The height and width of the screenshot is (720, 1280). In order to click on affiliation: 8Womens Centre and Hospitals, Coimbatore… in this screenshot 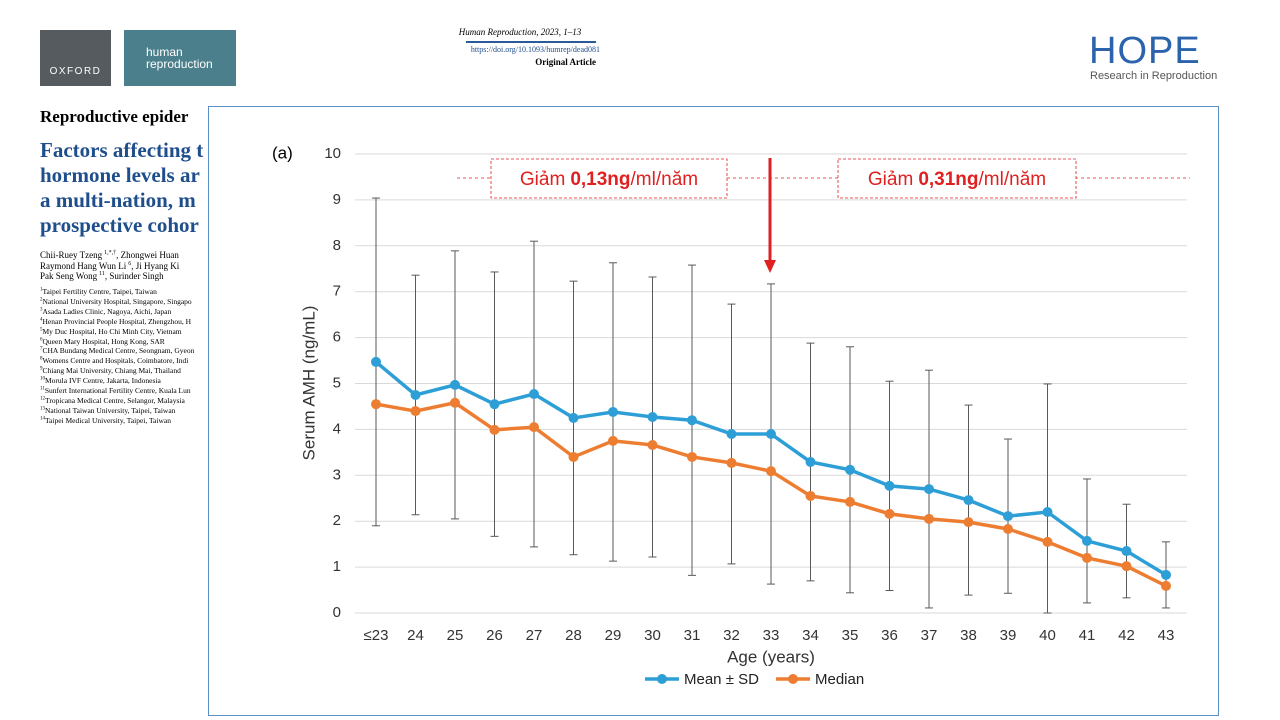, I will do `click(114, 360)`.